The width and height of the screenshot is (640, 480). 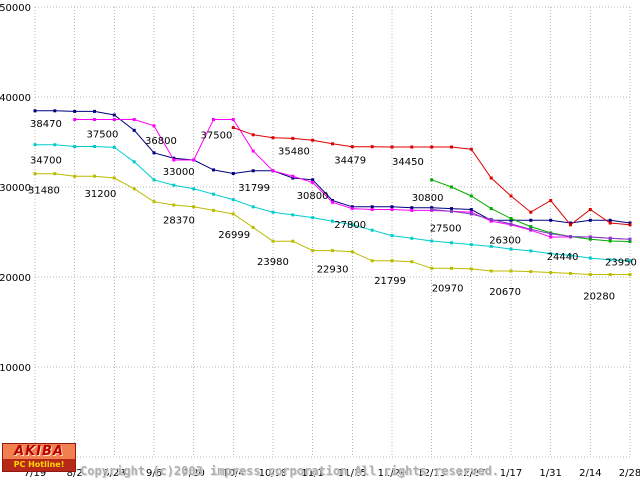 I want to click on point-value-label: 31480, so click(x=44, y=191).